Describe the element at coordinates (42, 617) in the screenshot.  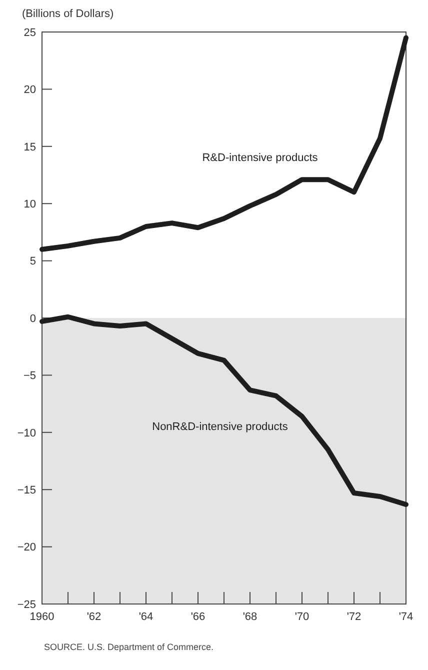
I see `x-tick-label: 1960` at that location.